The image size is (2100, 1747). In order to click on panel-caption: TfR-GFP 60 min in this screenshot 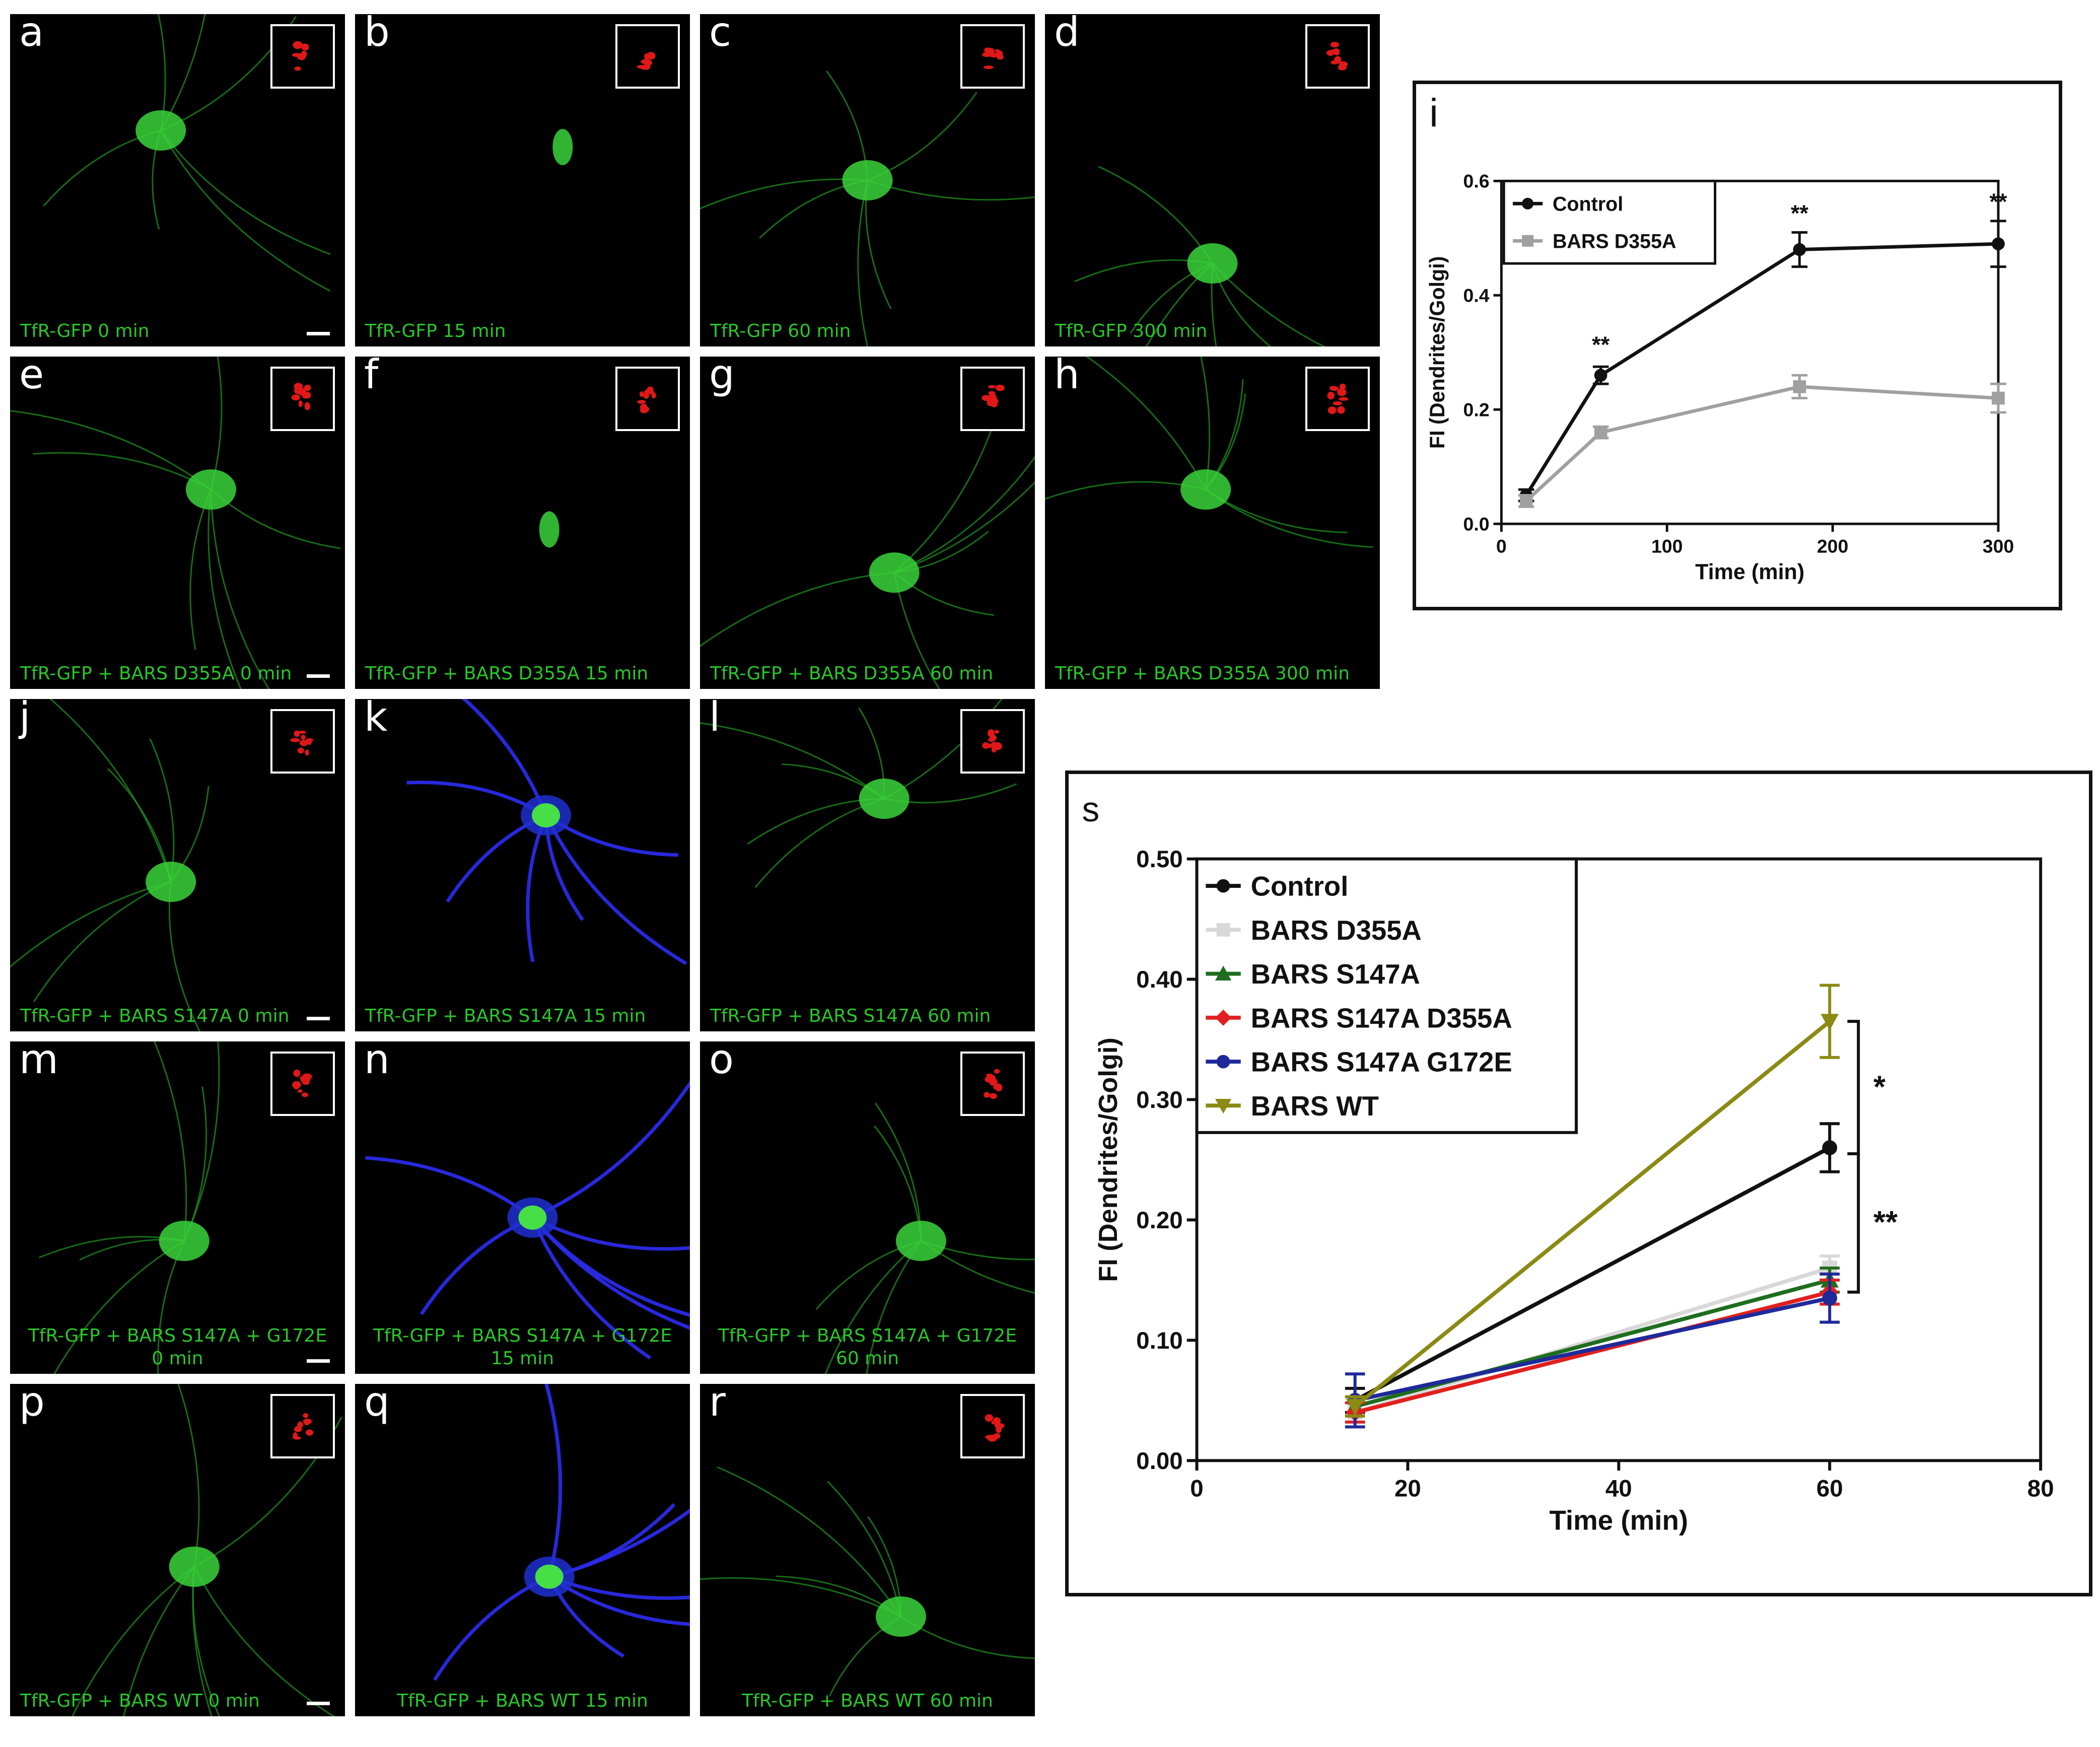, I will do `click(867, 331)`.